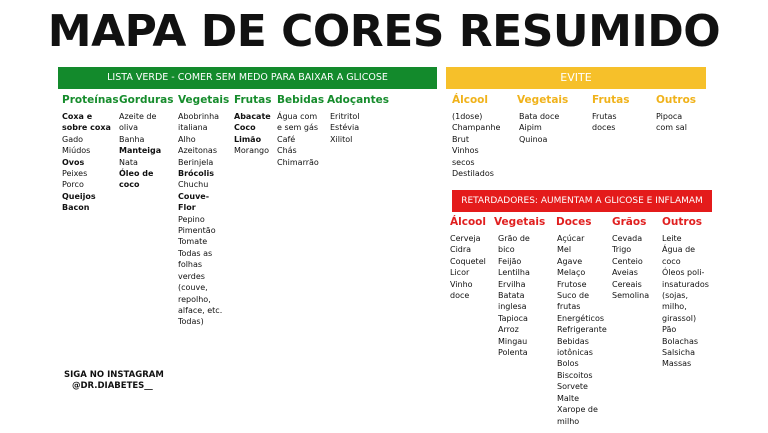 The width and height of the screenshot is (768, 433). Describe the element at coordinates (194, 196) in the screenshot. I see `list-item: Couve-` at that location.